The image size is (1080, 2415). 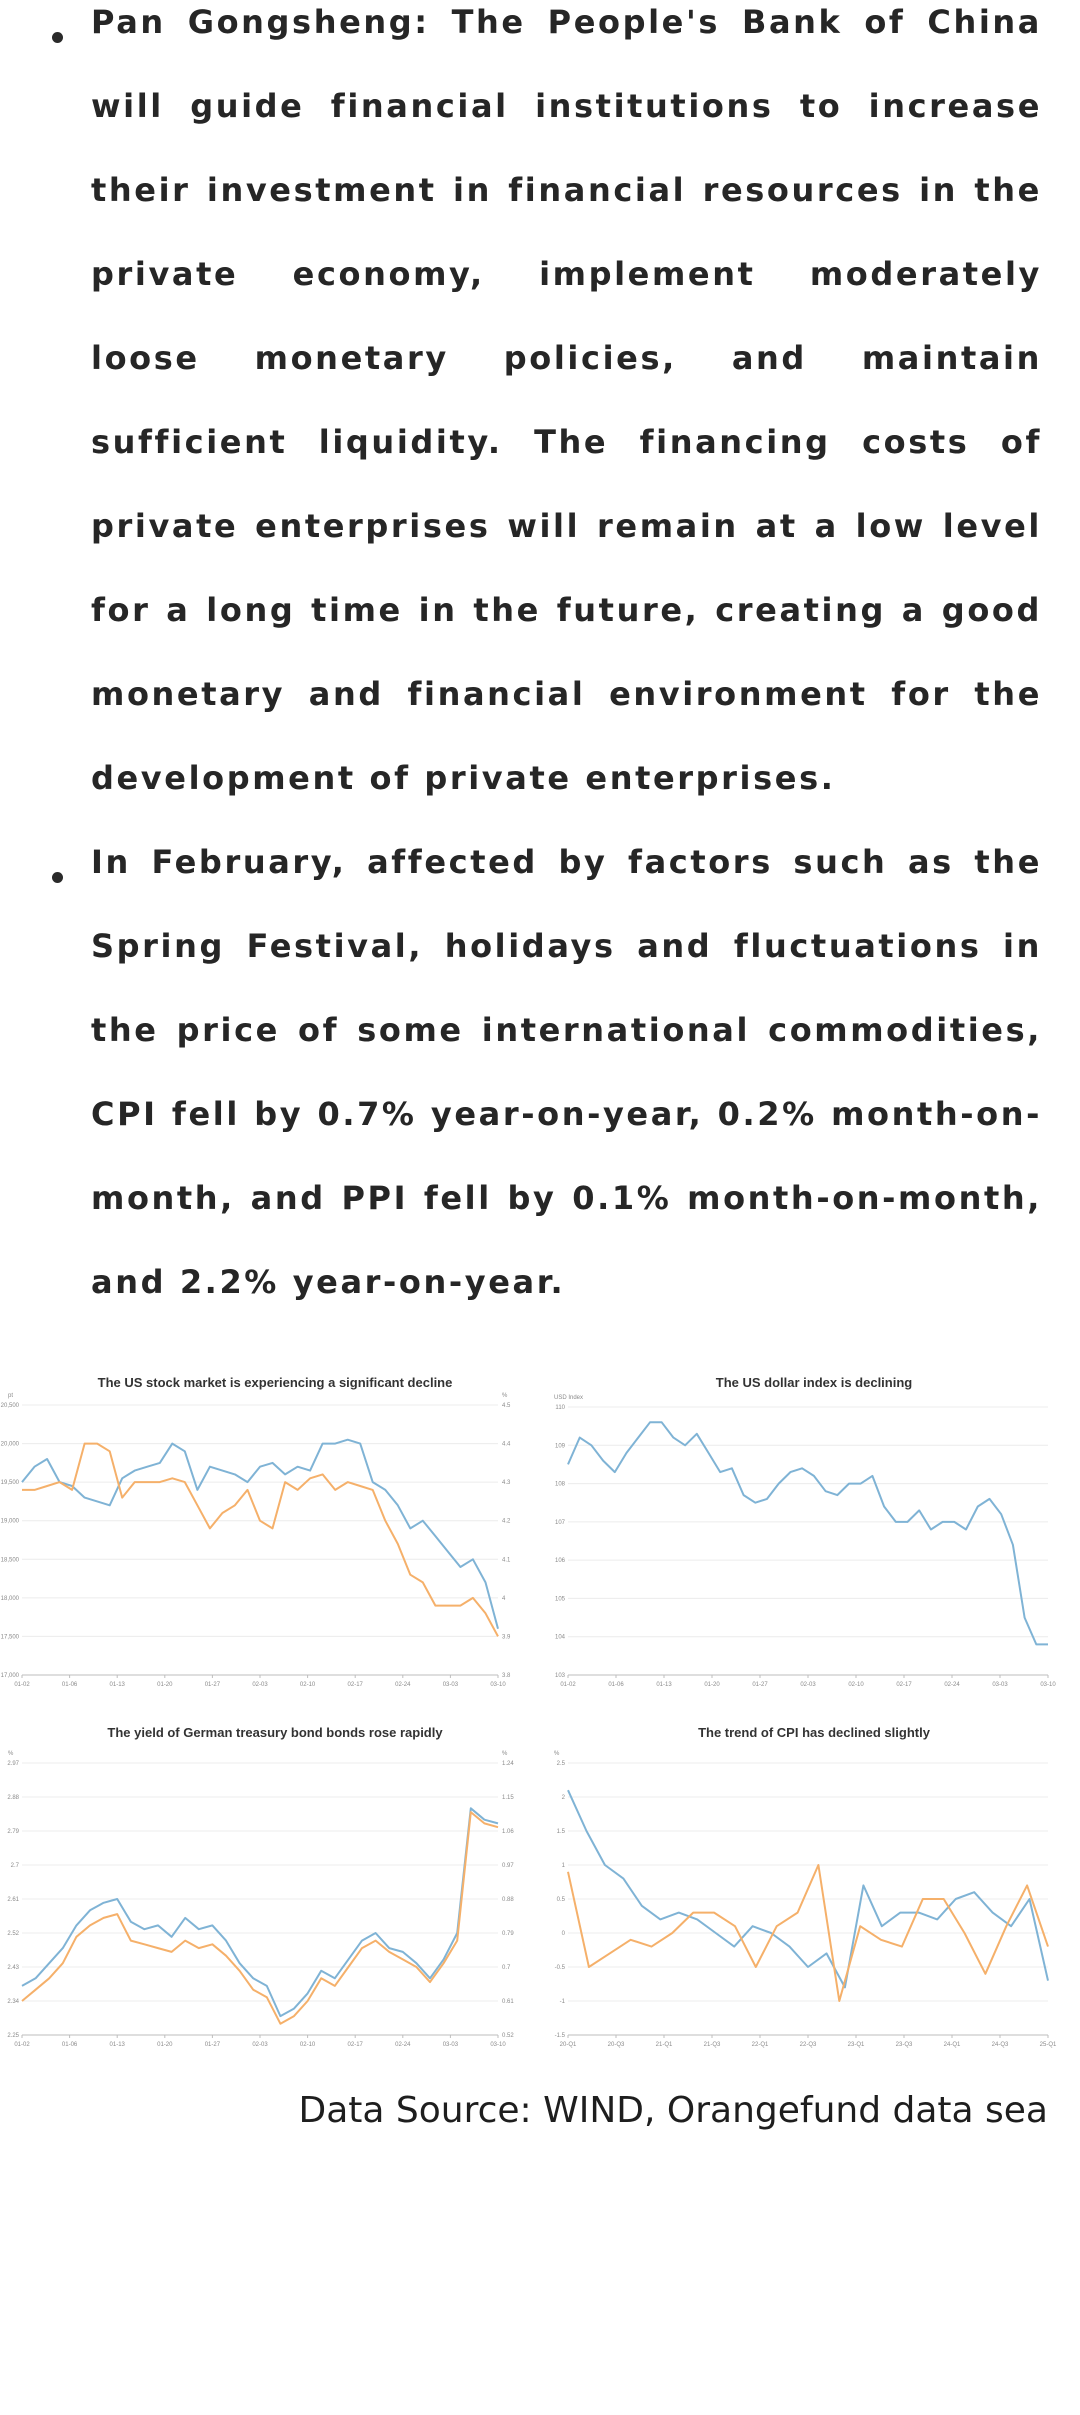 What do you see at coordinates (568, 2045) in the screenshot?
I see `x-tick-label: 20-Q1` at bounding box center [568, 2045].